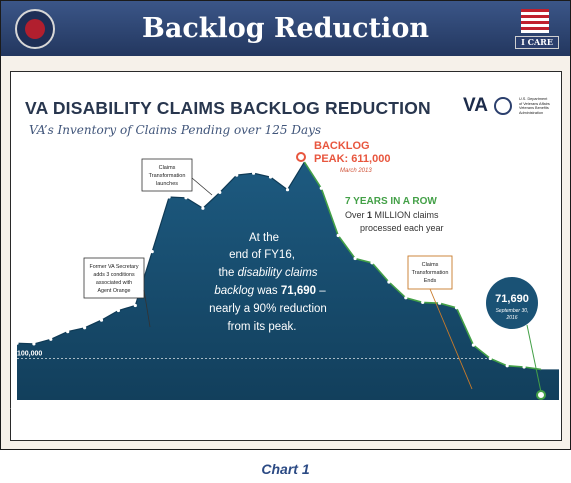 The width and height of the screenshot is (571, 483). Describe the element at coordinates (430, 281) in the screenshot. I see `ends-callout-line: Ends` at that location.